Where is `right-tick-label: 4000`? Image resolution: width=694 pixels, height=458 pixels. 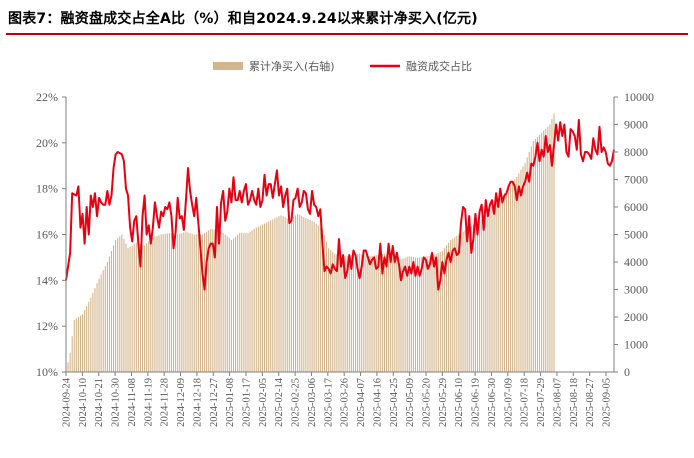
right-tick-label: 4000 is located at coordinates (636, 262).